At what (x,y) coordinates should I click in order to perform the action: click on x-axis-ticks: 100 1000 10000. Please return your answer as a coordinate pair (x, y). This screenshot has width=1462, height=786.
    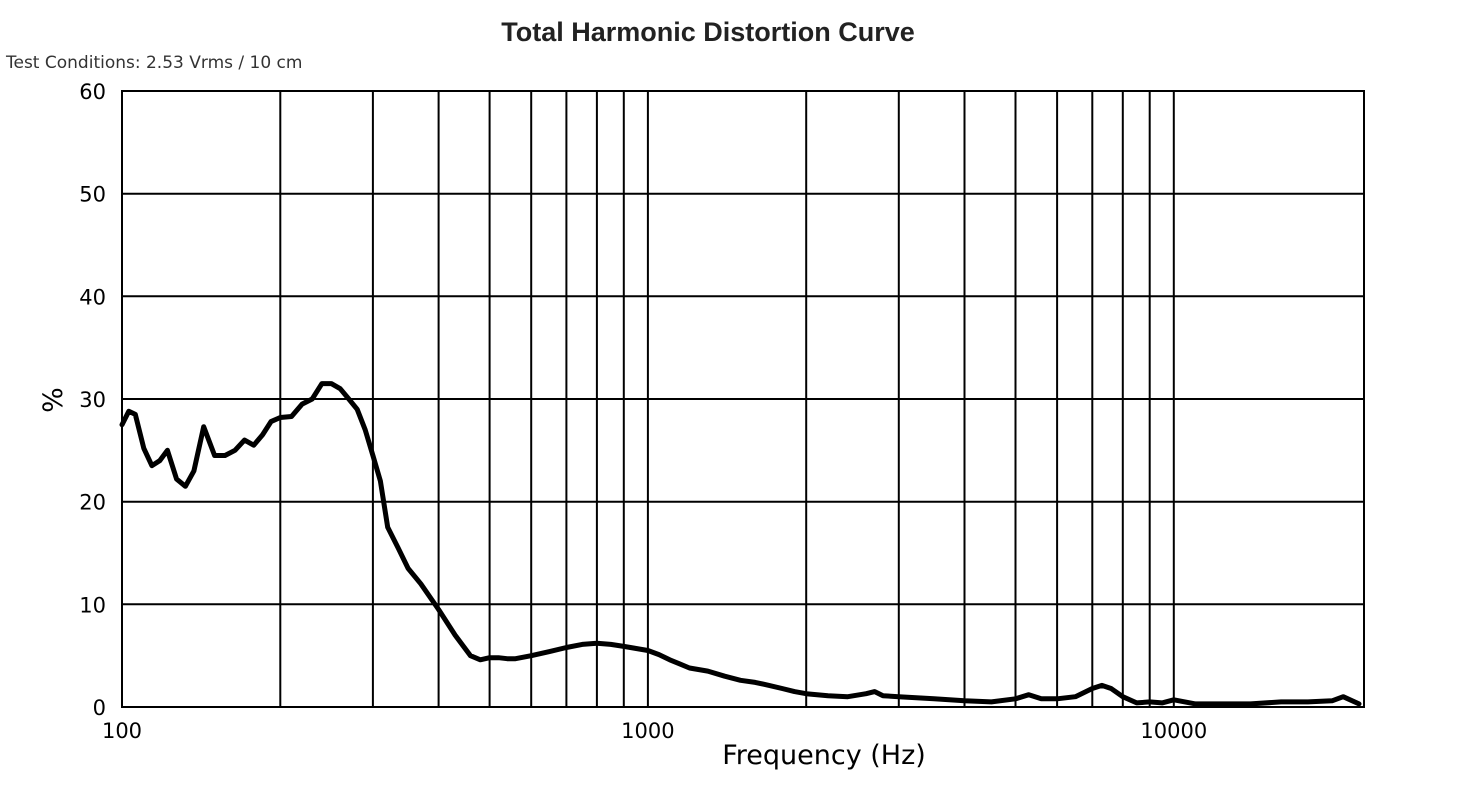
    Looking at the image, I should click on (654, 731).